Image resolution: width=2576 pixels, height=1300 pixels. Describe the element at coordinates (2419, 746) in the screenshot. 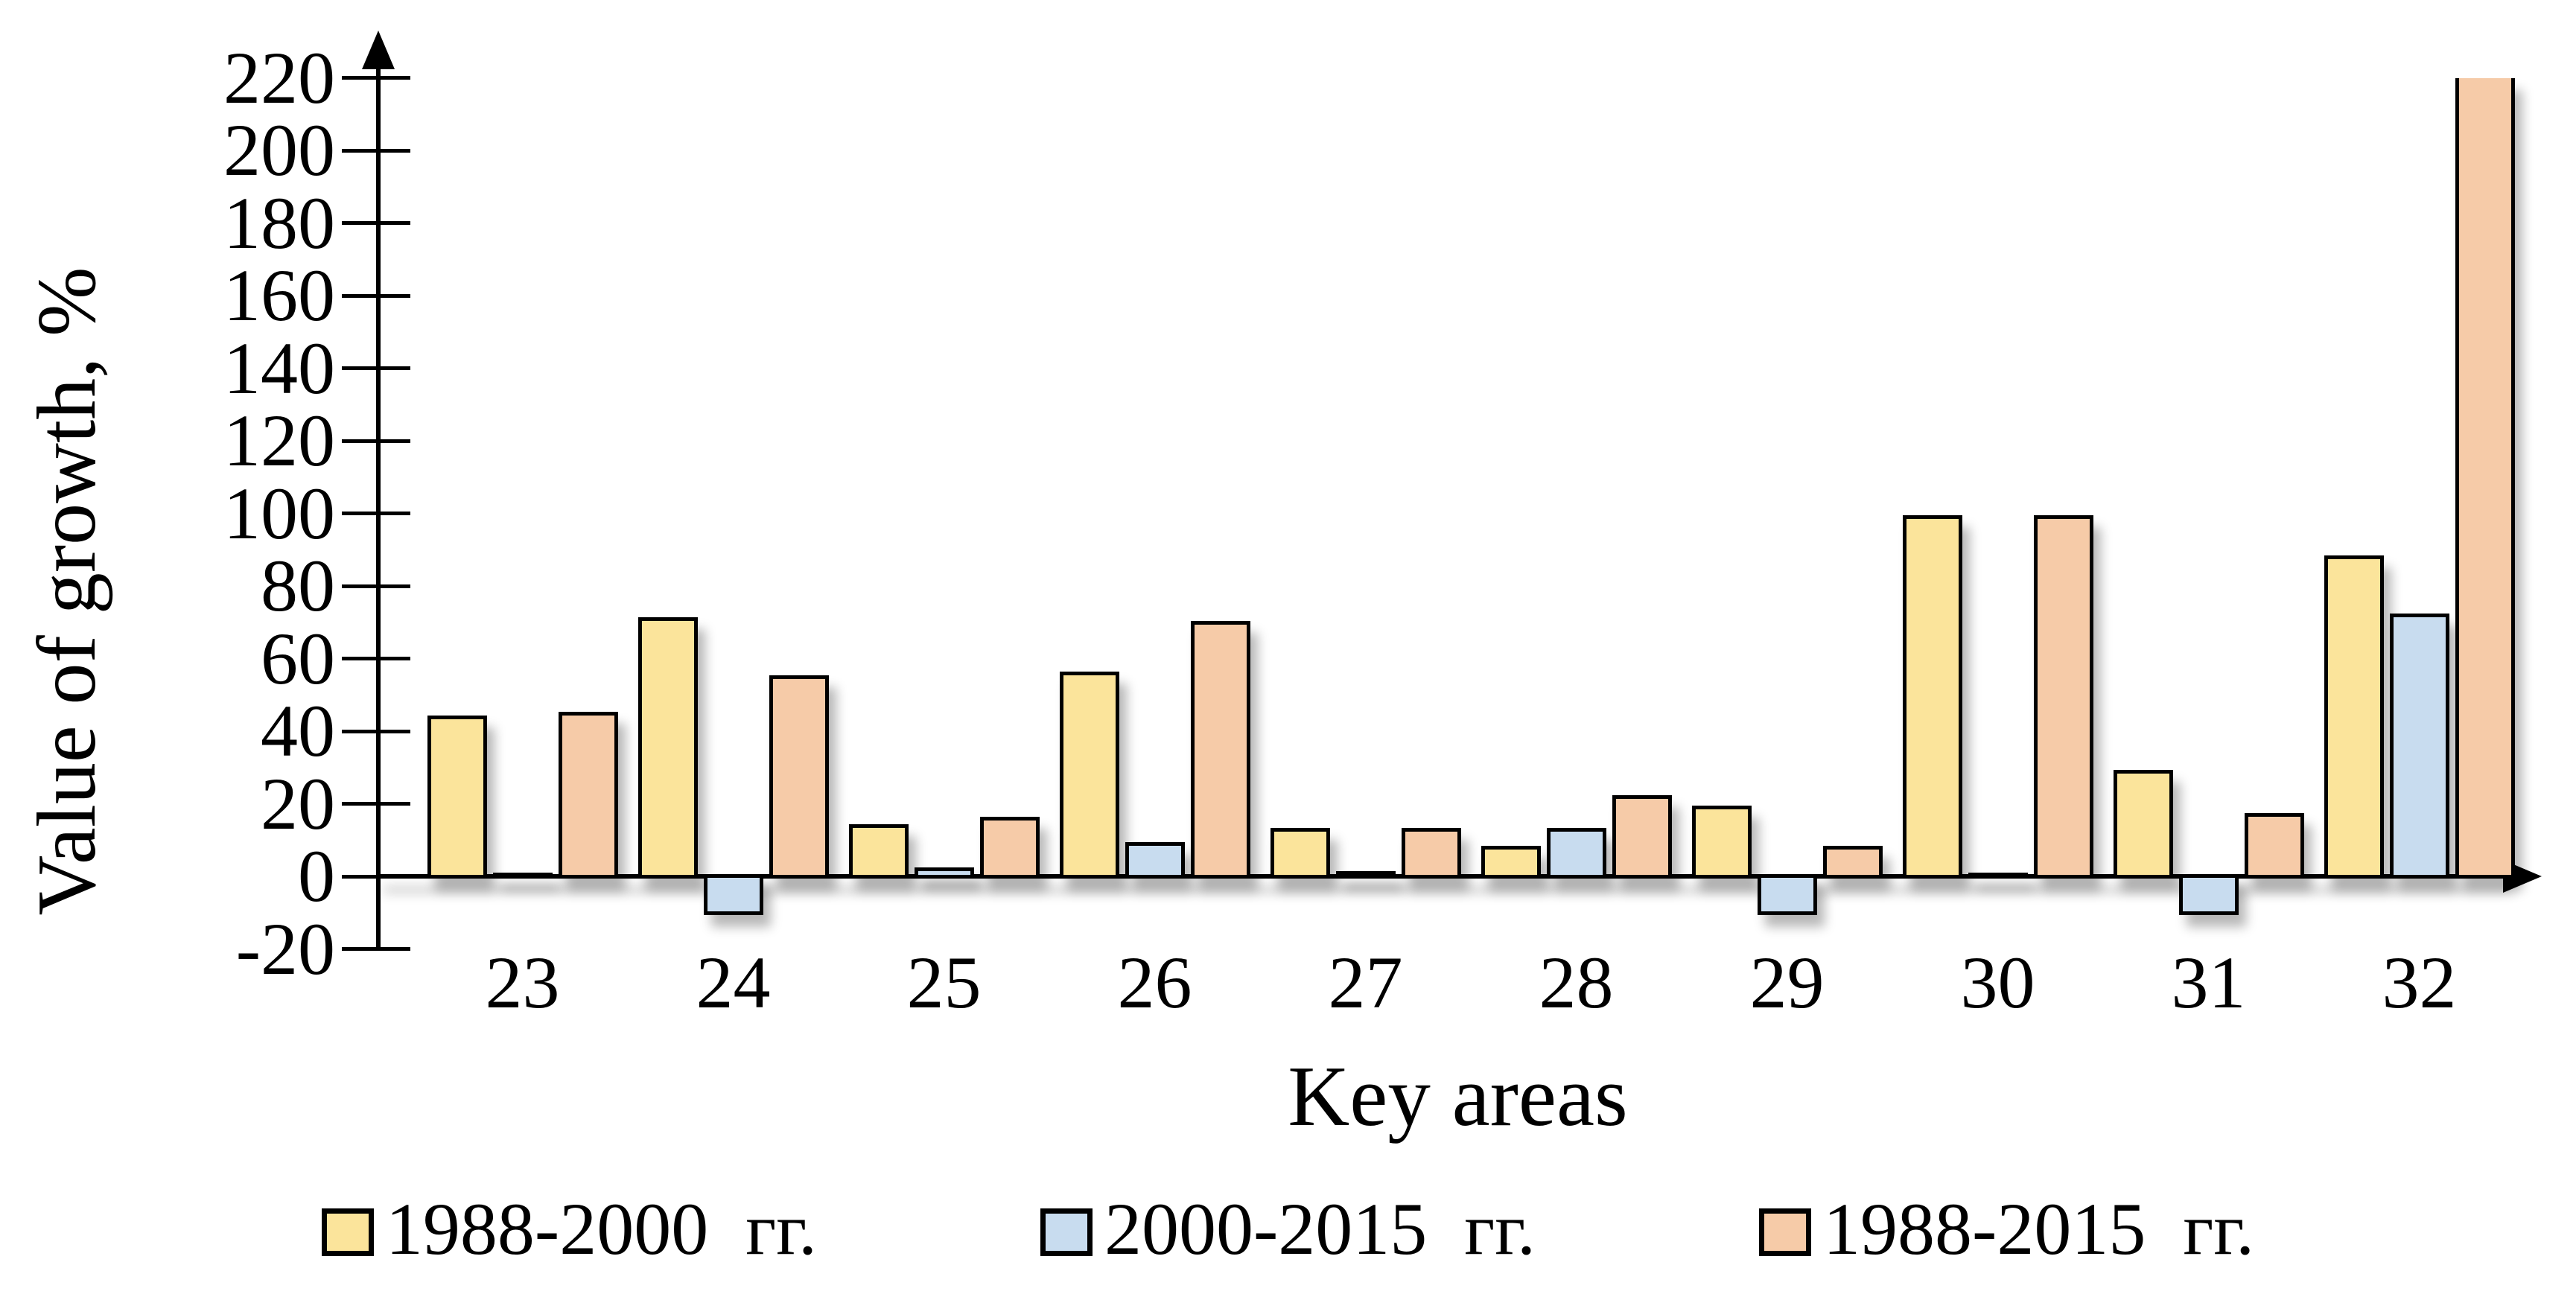

I see `bar-32-series2` at that location.